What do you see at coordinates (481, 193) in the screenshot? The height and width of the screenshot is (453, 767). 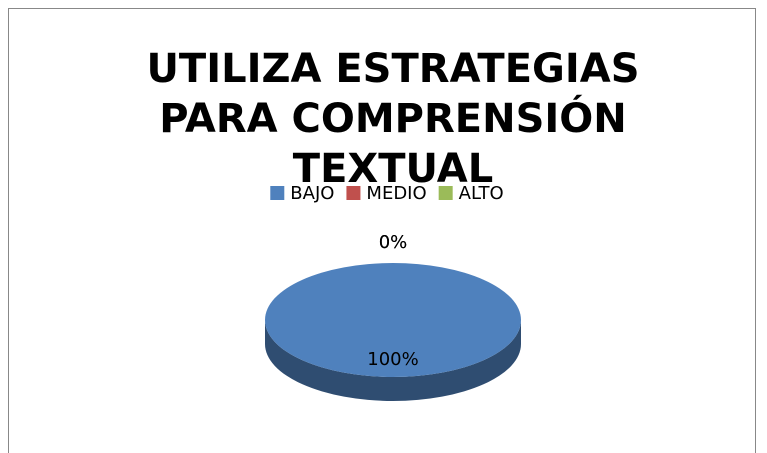 I see `legend-label: ALTO` at bounding box center [481, 193].